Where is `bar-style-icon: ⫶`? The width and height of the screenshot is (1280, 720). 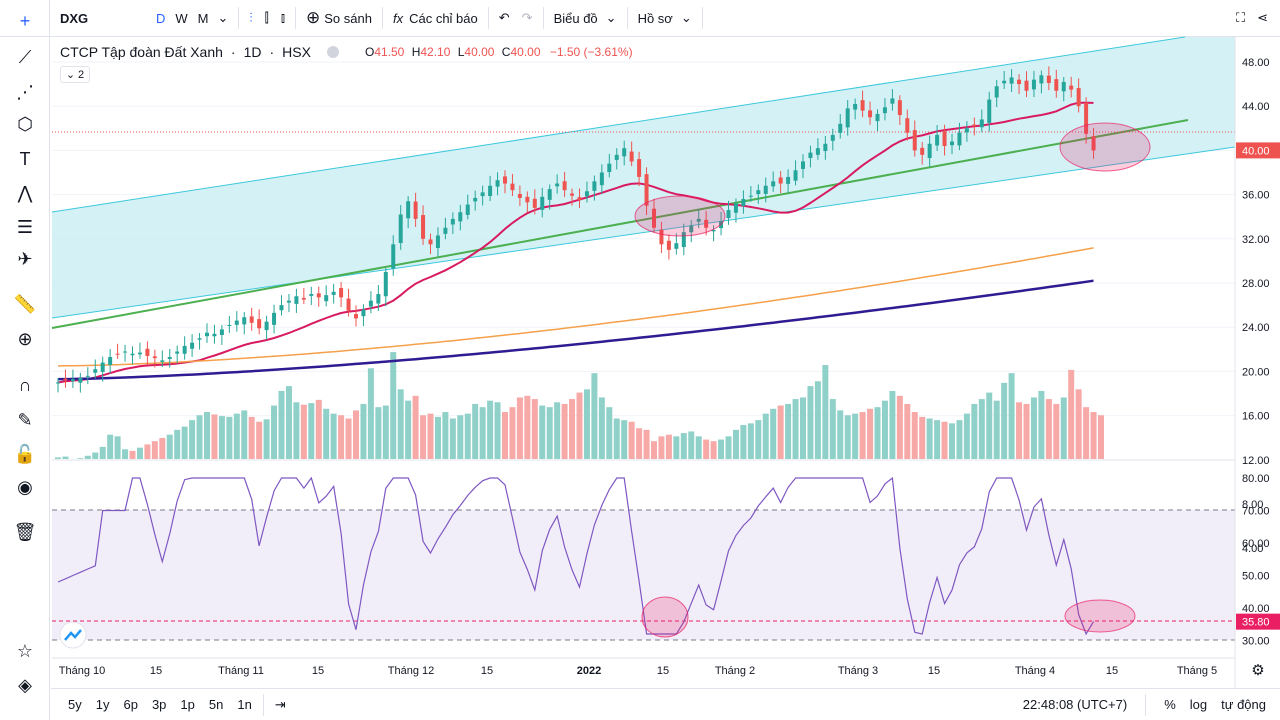
bar-style-icon: ⫶ is located at coordinates (251, 17).